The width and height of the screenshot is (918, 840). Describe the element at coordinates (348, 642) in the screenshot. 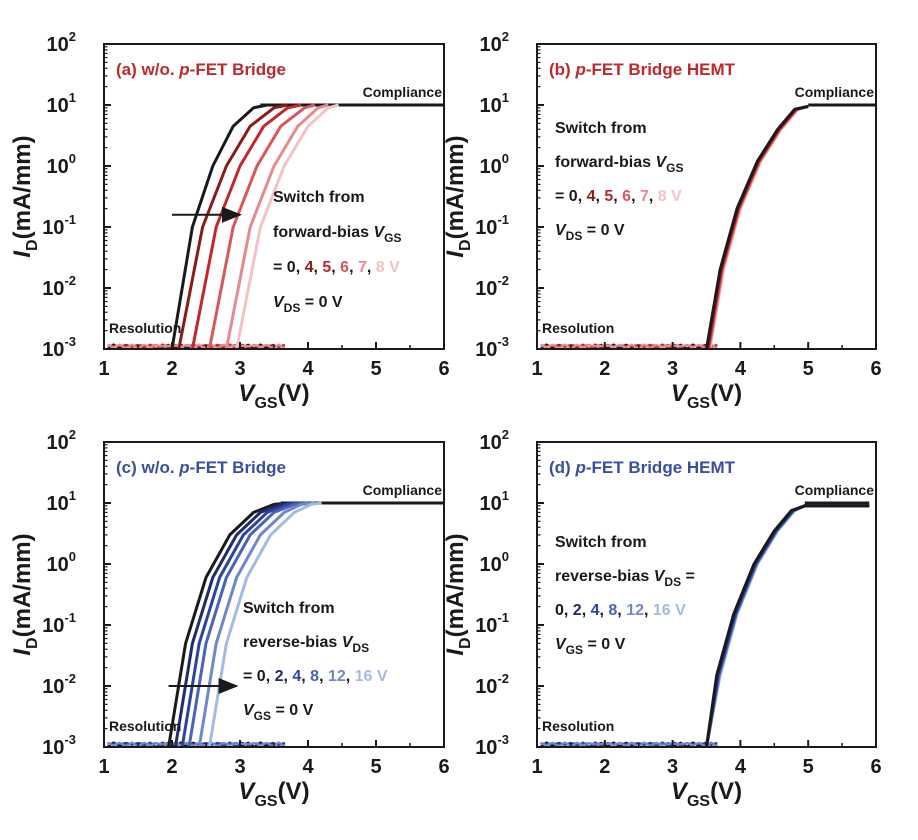

I see `annotation-segment: V` at that location.